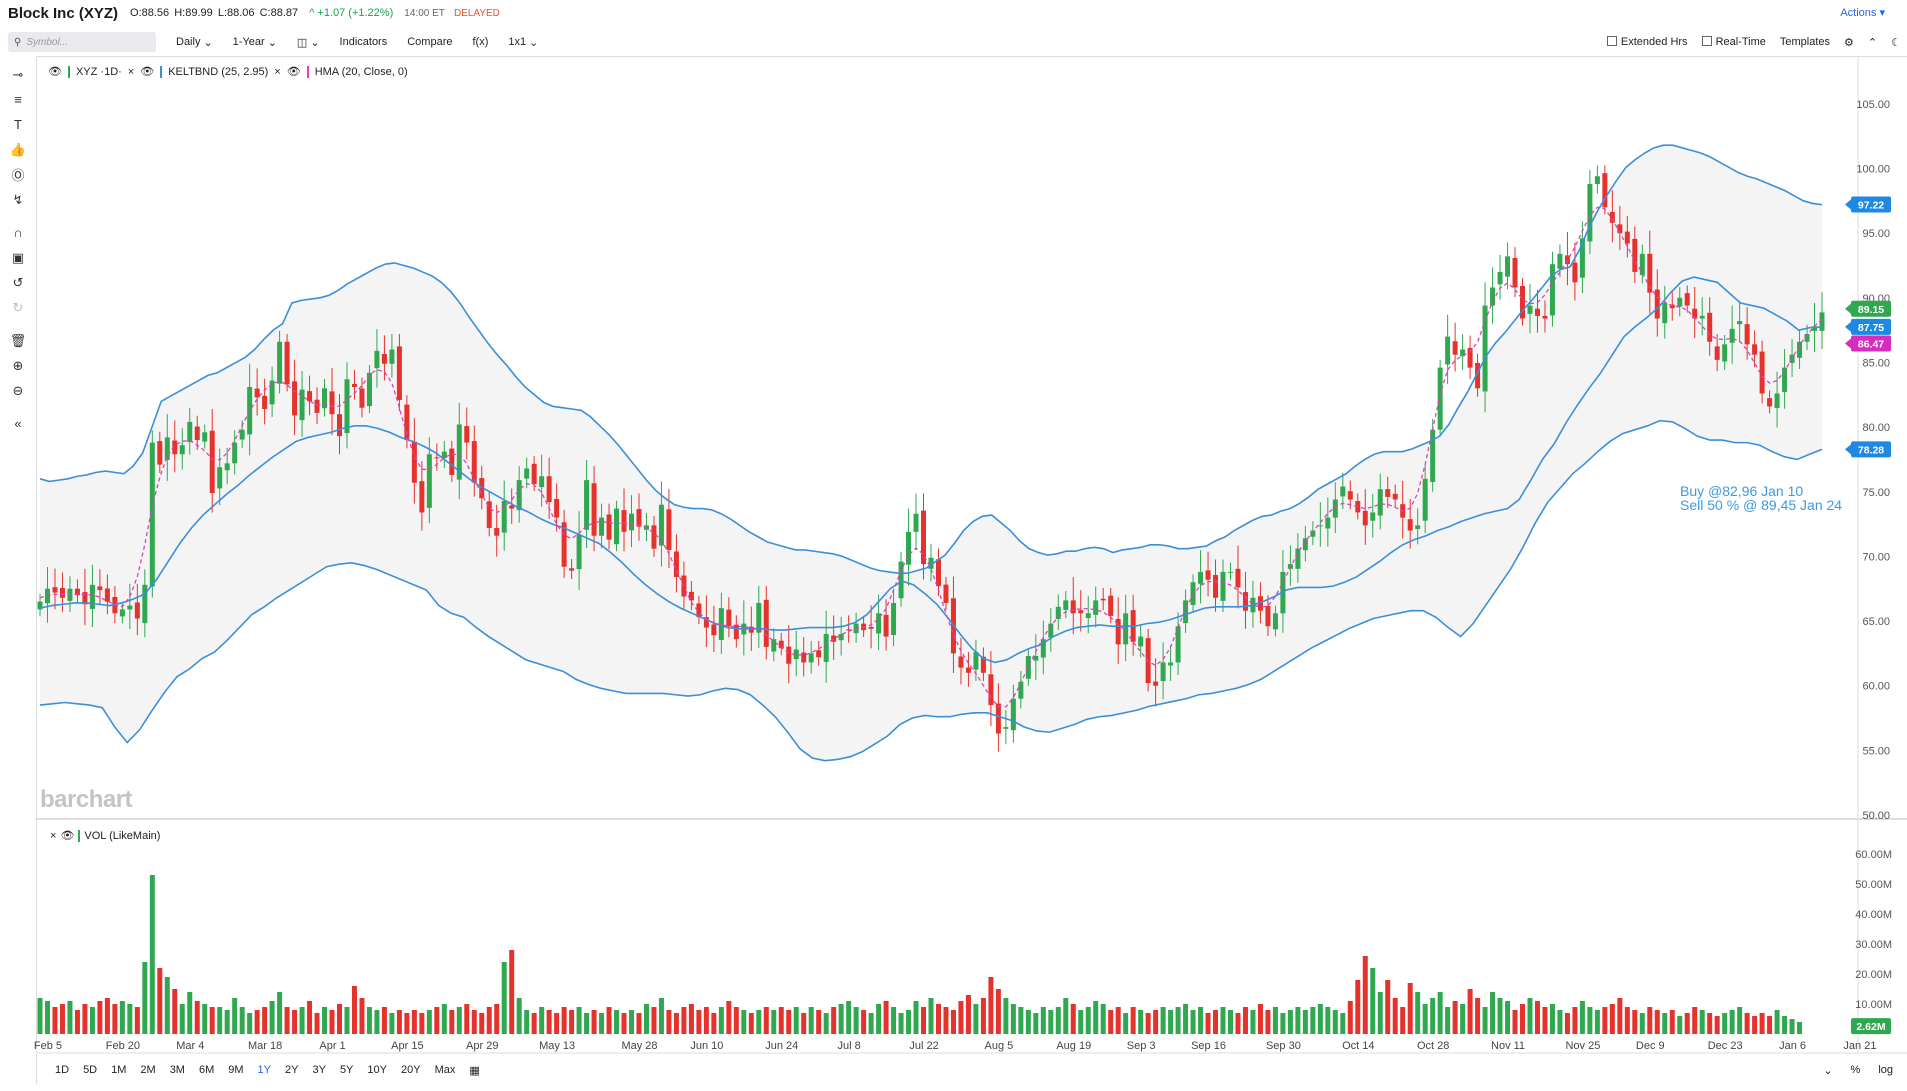 The height and width of the screenshot is (1091, 1907). I want to click on redo-icon: ↻, so click(18, 307).